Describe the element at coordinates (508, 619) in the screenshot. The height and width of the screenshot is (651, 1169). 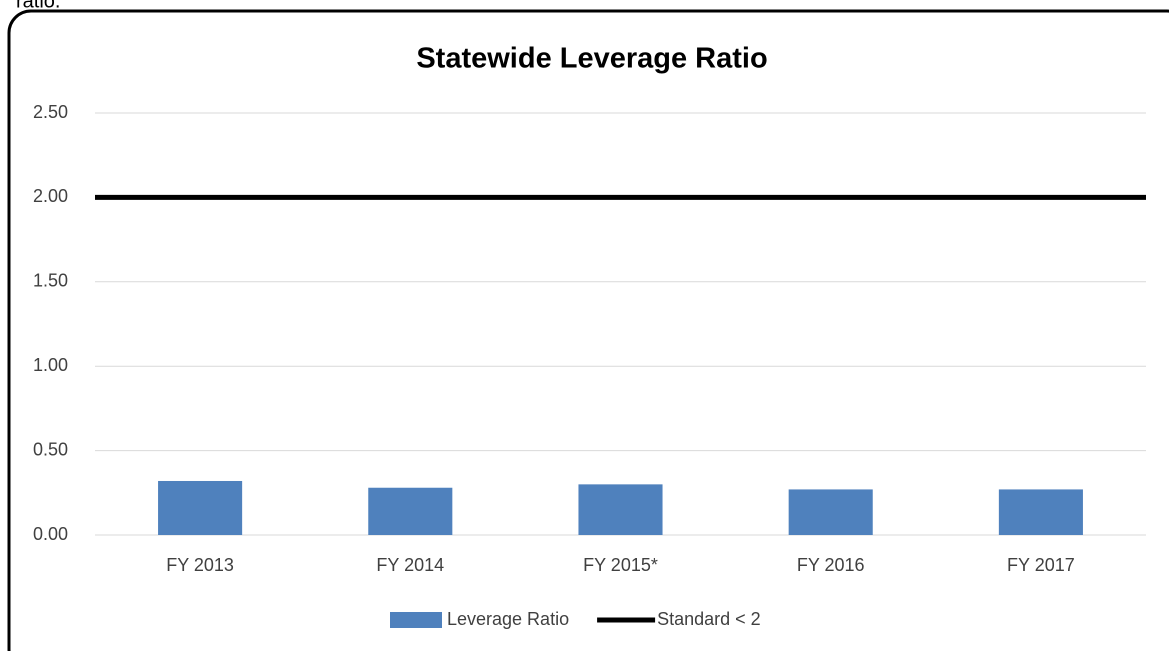
I see `legend-label: Leverage Ratio` at that location.